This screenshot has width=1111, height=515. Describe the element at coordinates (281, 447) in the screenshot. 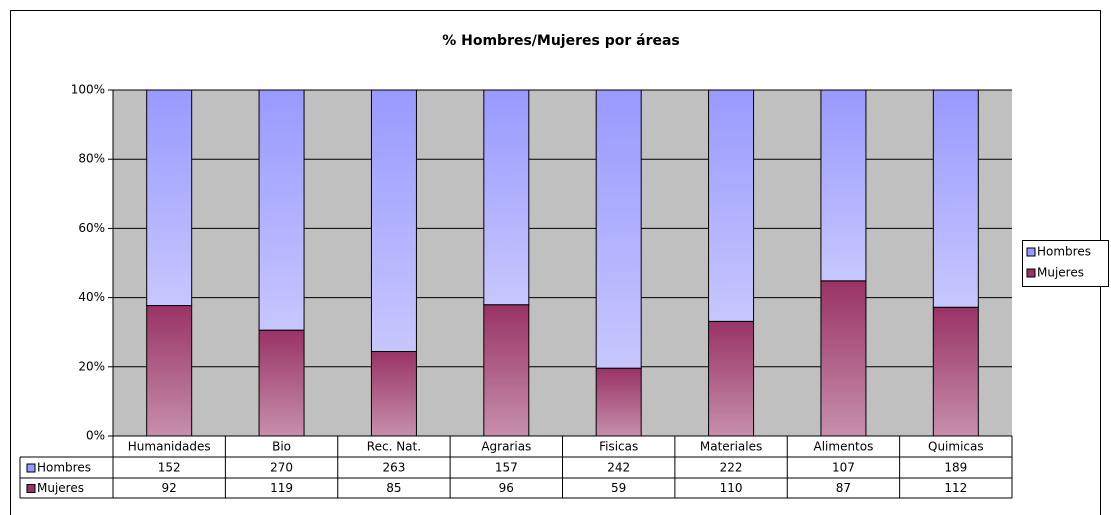

I see `x-tick-label: Bio` at that location.